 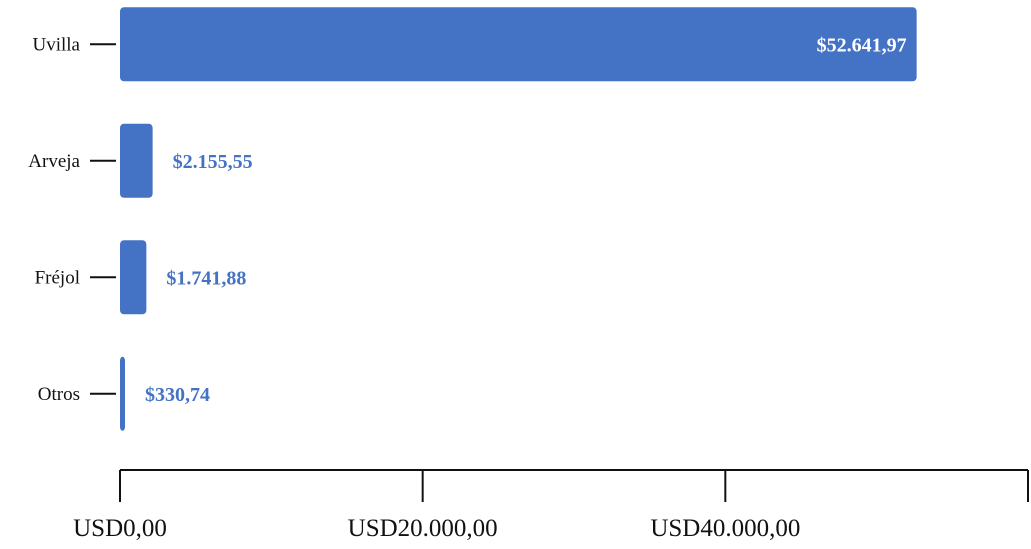 What do you see at coordinates (136, 161) in the screenshot?
I see `bar-arveja` at bounding box center [136, 161].